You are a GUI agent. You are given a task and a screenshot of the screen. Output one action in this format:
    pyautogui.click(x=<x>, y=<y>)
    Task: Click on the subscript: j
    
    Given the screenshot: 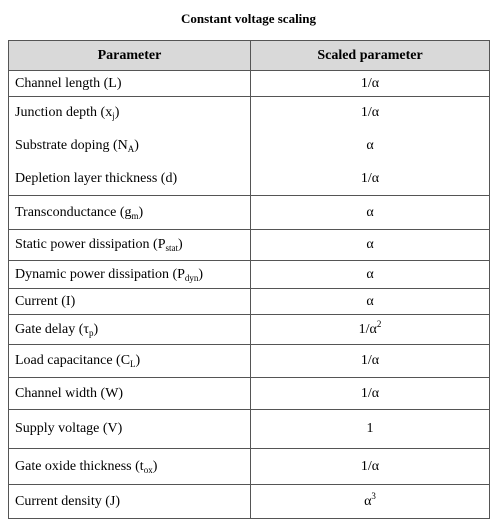 What is the action you would take?
    pyautogui.click(x=113, y=116)
    